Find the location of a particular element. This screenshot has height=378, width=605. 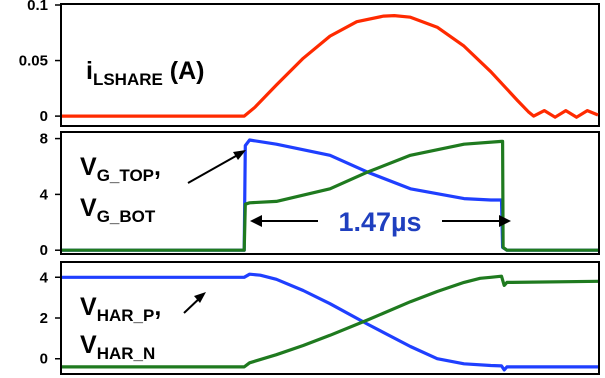

label-subscript: G_TOP is located at coordinates (125, 175).